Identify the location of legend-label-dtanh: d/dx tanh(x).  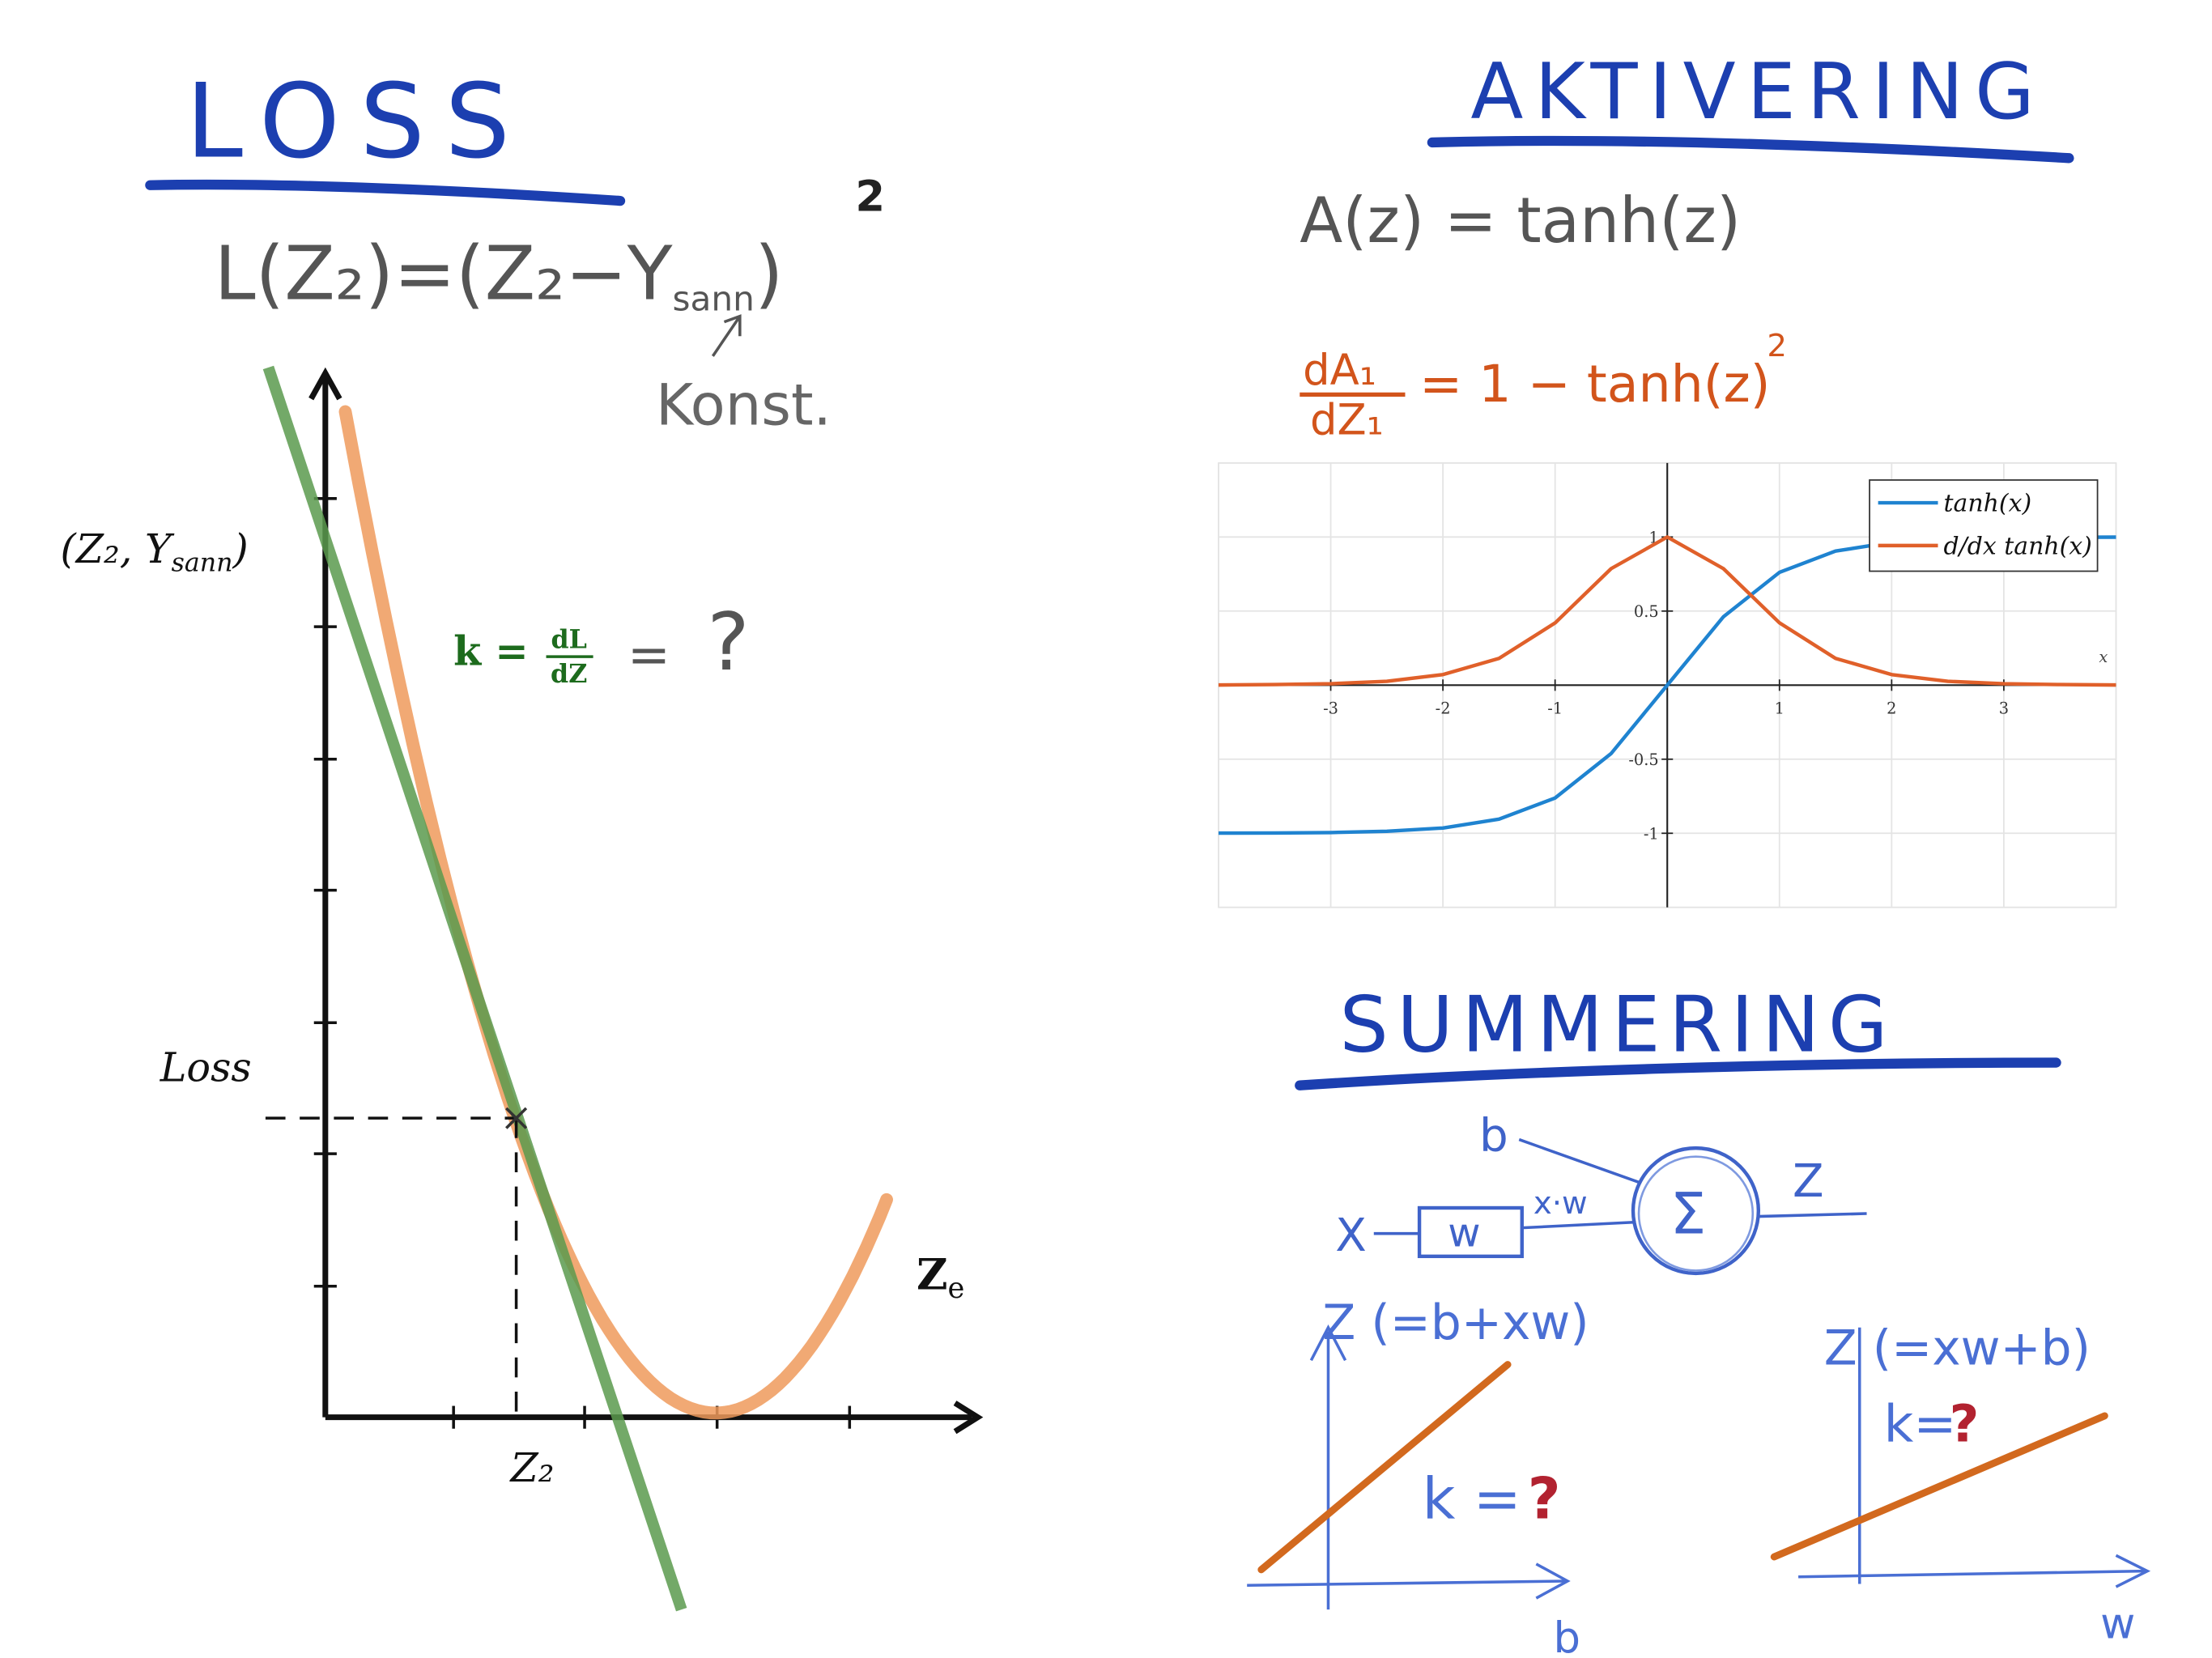
(2018, 546).